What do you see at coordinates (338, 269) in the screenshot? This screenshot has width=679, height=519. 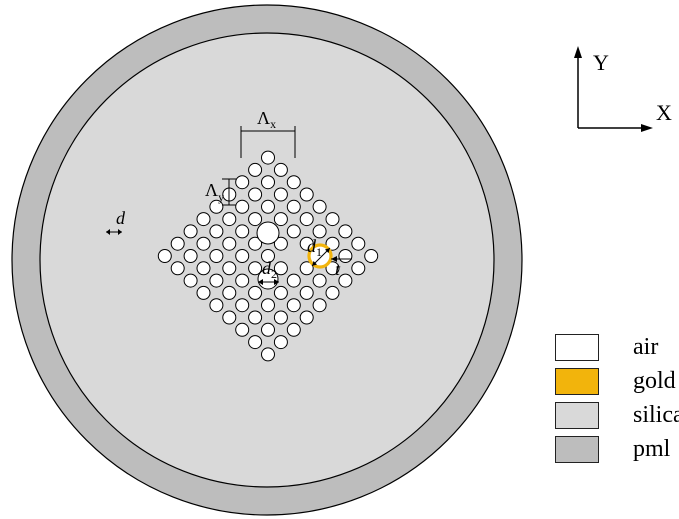 I see `t-label: t` at bounding box center [338, 269].